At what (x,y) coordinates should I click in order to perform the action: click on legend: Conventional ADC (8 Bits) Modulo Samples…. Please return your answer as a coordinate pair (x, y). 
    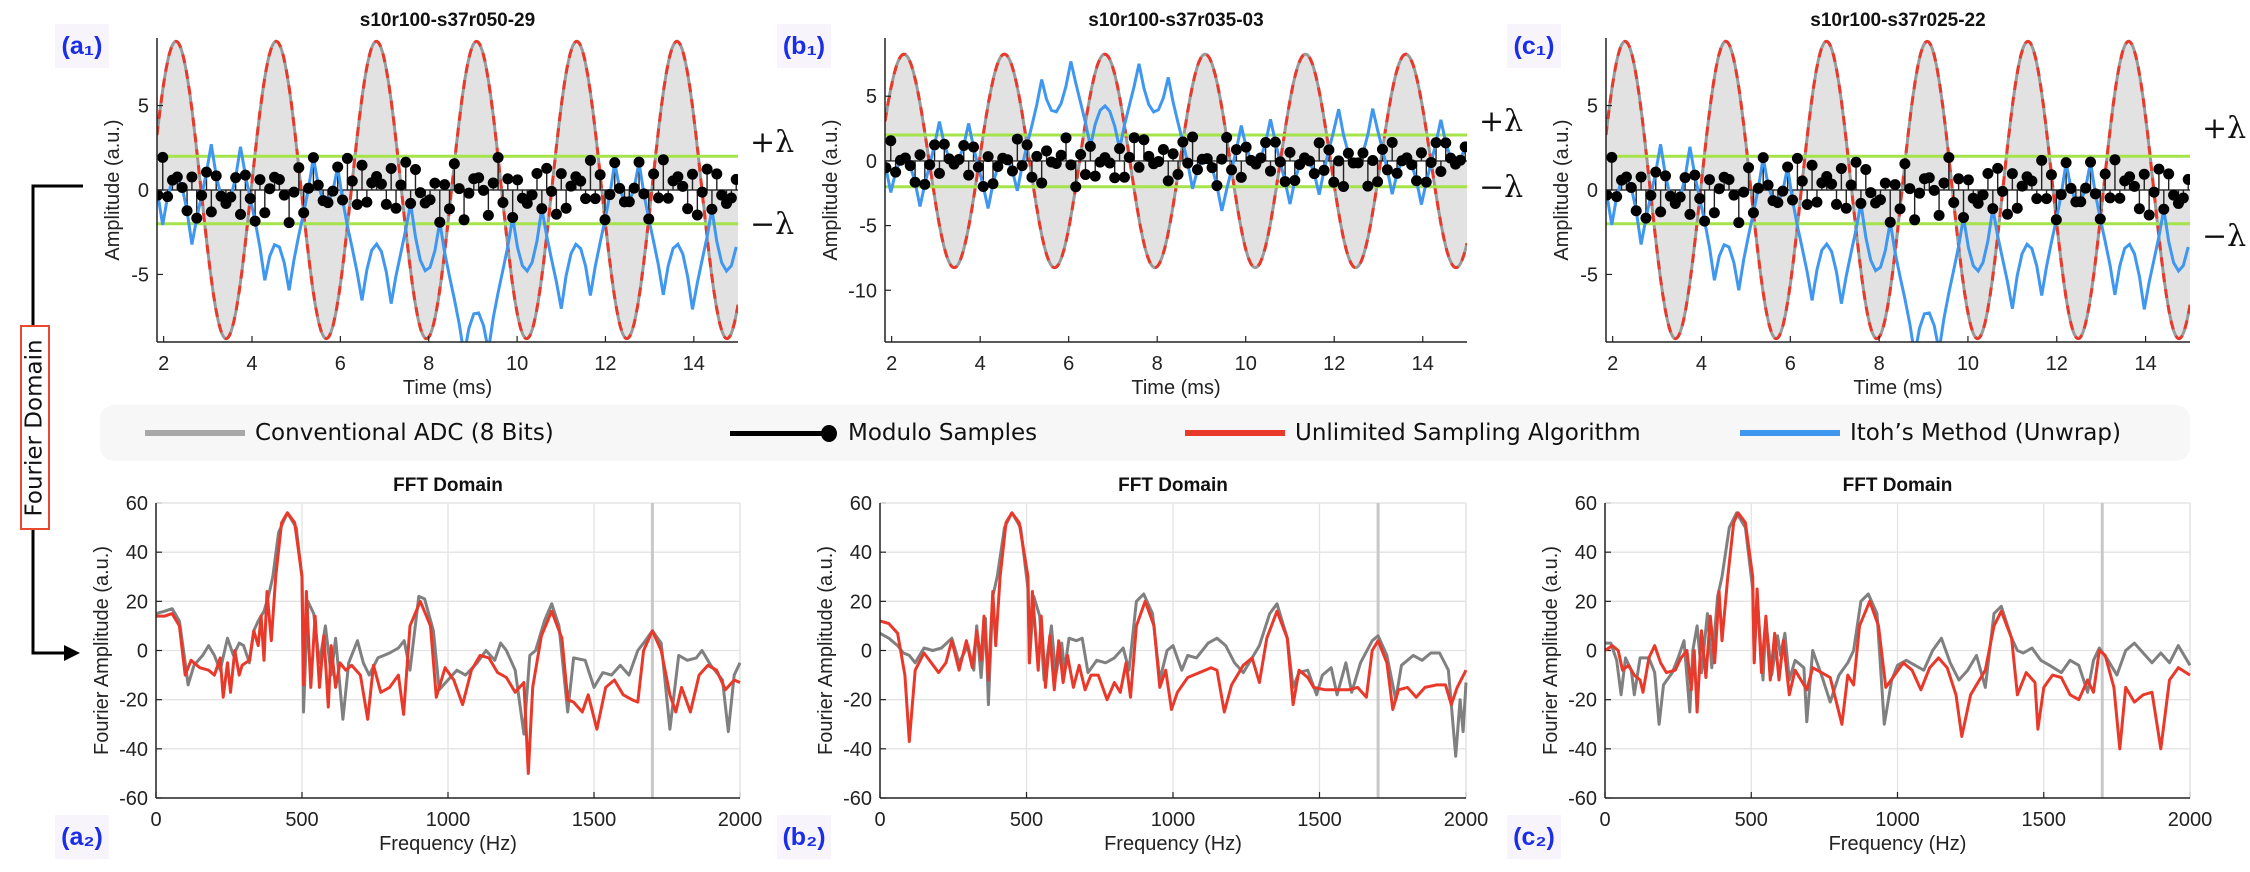
    Looking at the image, I should click on (1145, 433).